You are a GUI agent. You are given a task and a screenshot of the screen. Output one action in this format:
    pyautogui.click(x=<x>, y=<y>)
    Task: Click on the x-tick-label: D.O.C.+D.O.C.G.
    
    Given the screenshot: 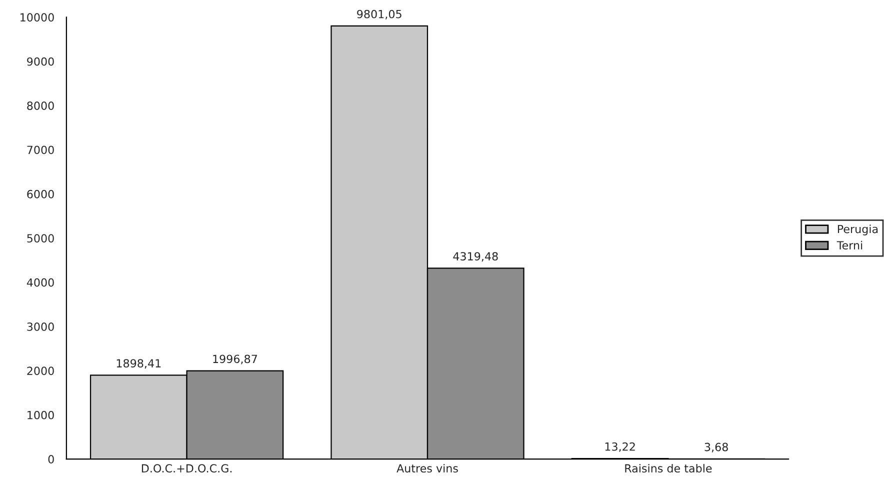 What is the action you would take?
    pyautogui.click(x=187, y=468)
    